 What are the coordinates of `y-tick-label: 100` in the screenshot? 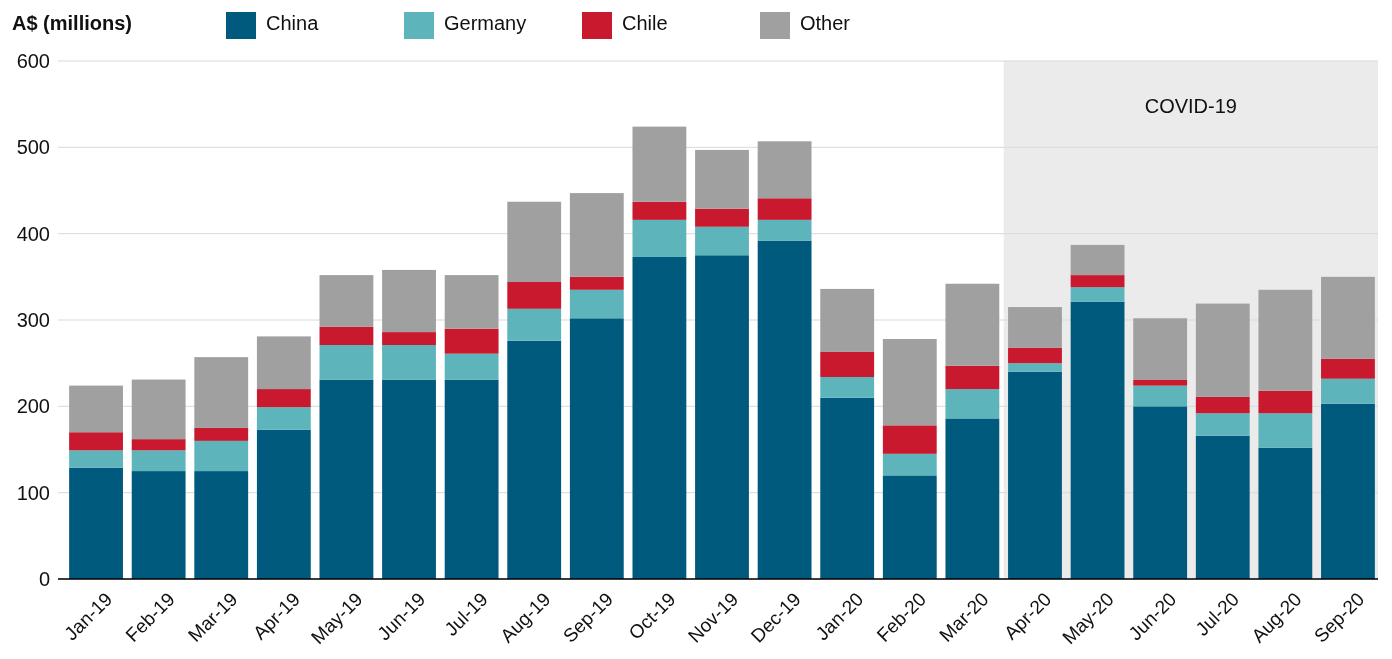 It's located at (33, 492).